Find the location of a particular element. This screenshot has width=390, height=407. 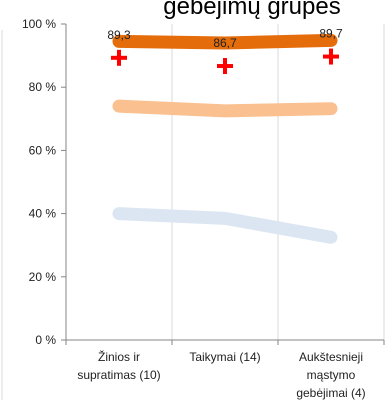

y-tick-label: 60 % is located at coordinates (43, 150).